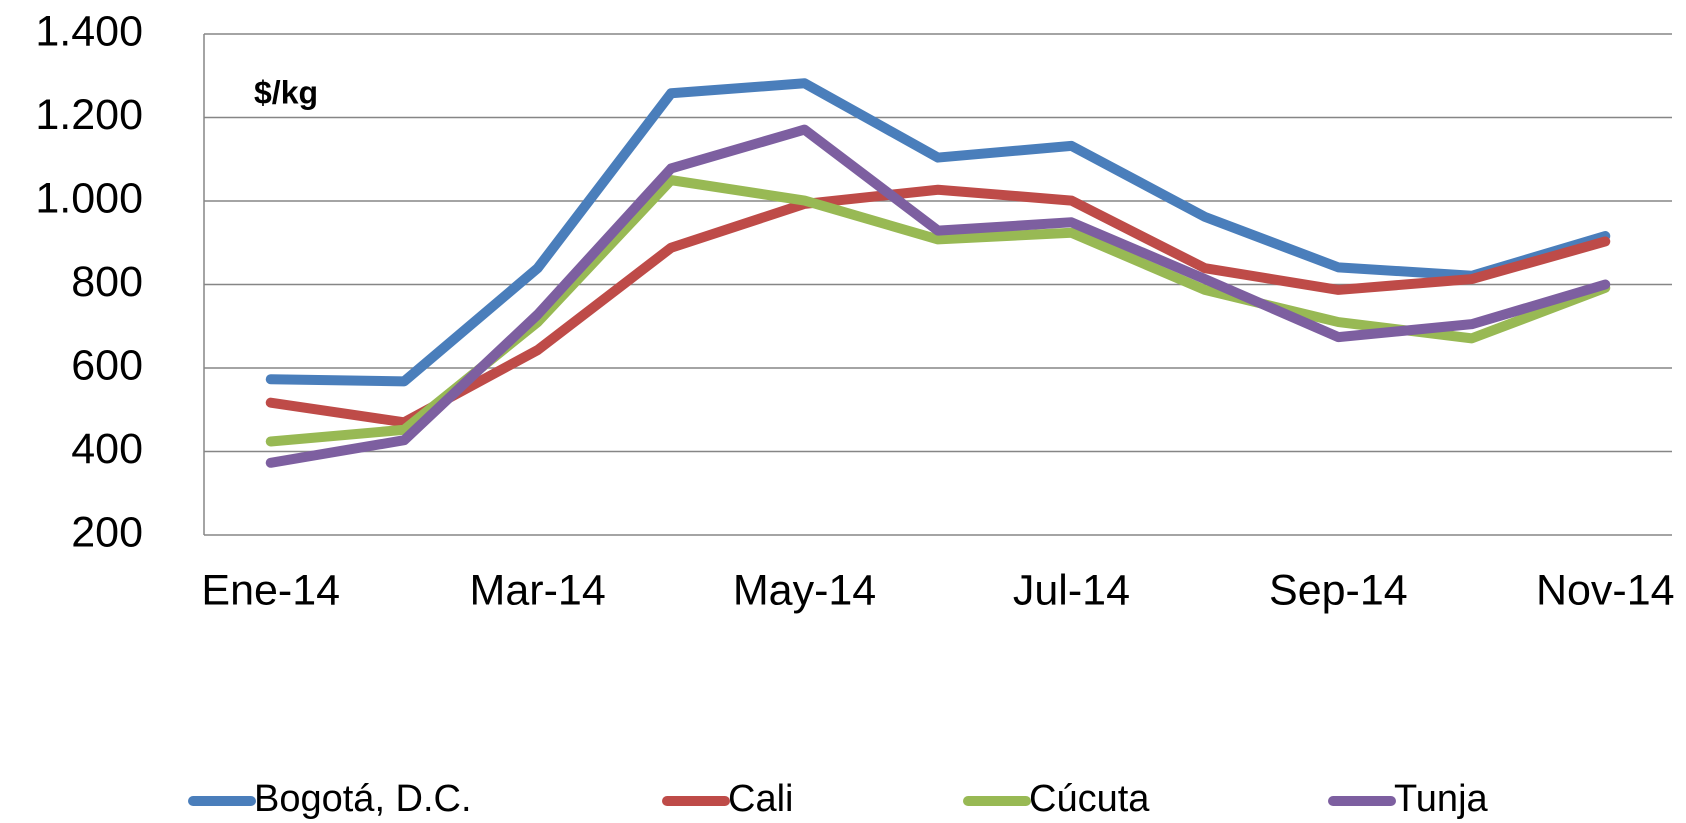  I want to click on y-tick-label: 600, so click(107, 365).